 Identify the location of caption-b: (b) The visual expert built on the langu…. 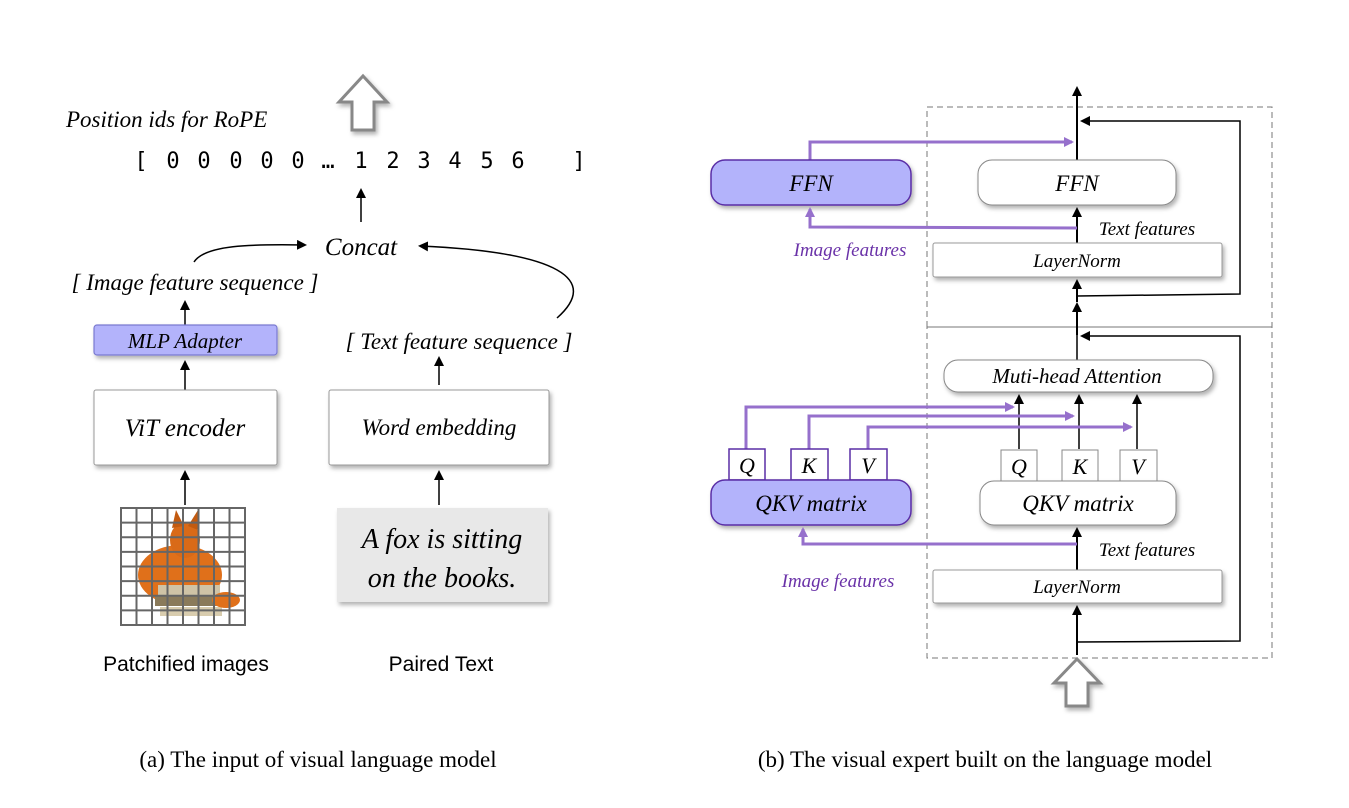
(985, 759).